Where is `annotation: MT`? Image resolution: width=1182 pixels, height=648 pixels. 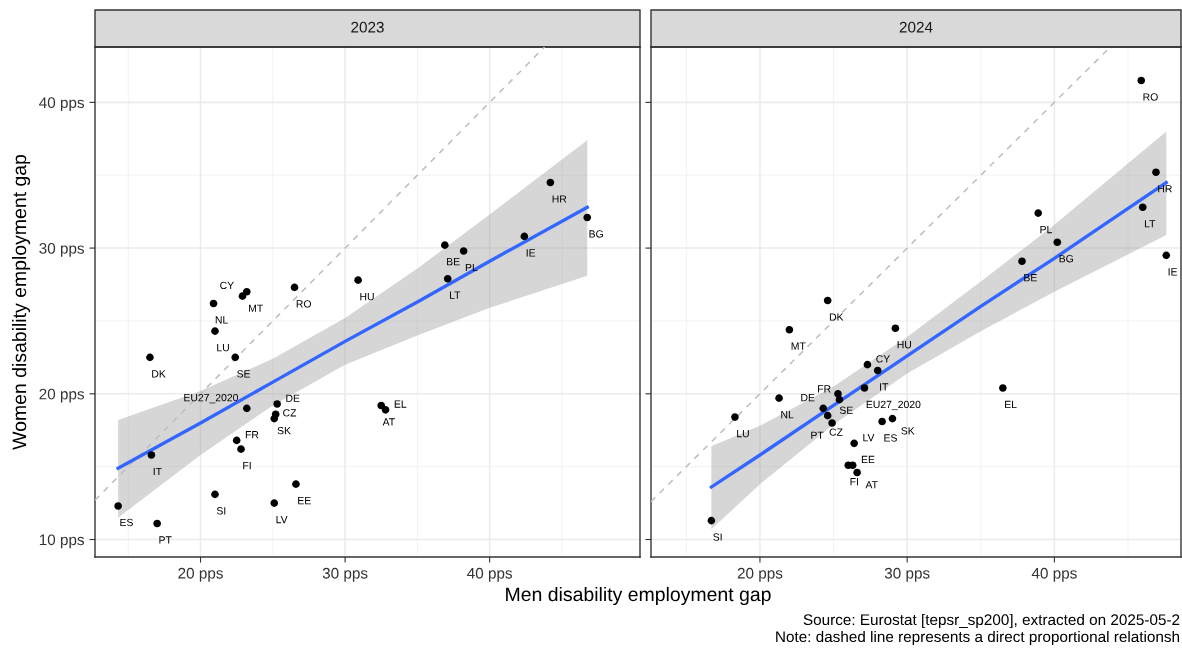 annotation: MT is located at coordinates (256, 308).